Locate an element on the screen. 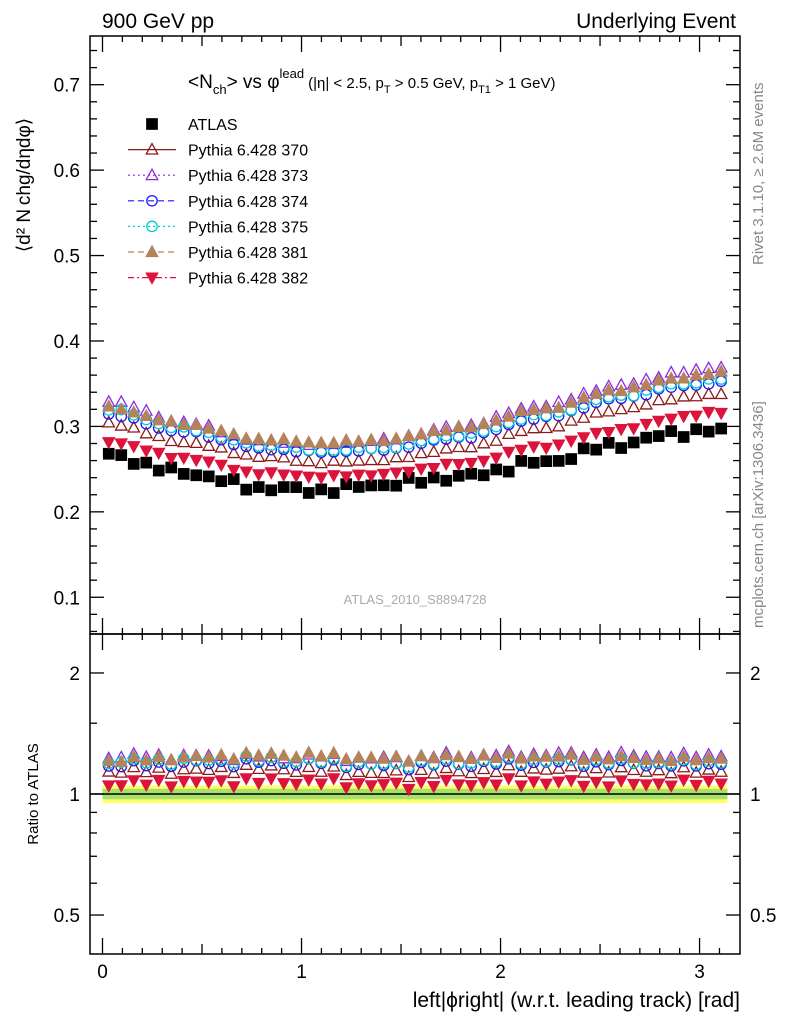 This screenshot has height=1024, width=786. legend-label: Pythia 6.428 375 is located at coordinates (248, 227).